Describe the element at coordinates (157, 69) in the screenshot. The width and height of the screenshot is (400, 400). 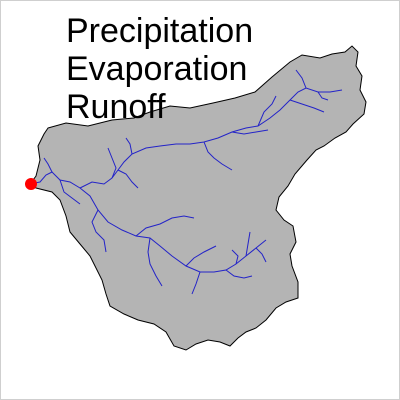
I see `title-line-evaporation: Evaporation` at that location.